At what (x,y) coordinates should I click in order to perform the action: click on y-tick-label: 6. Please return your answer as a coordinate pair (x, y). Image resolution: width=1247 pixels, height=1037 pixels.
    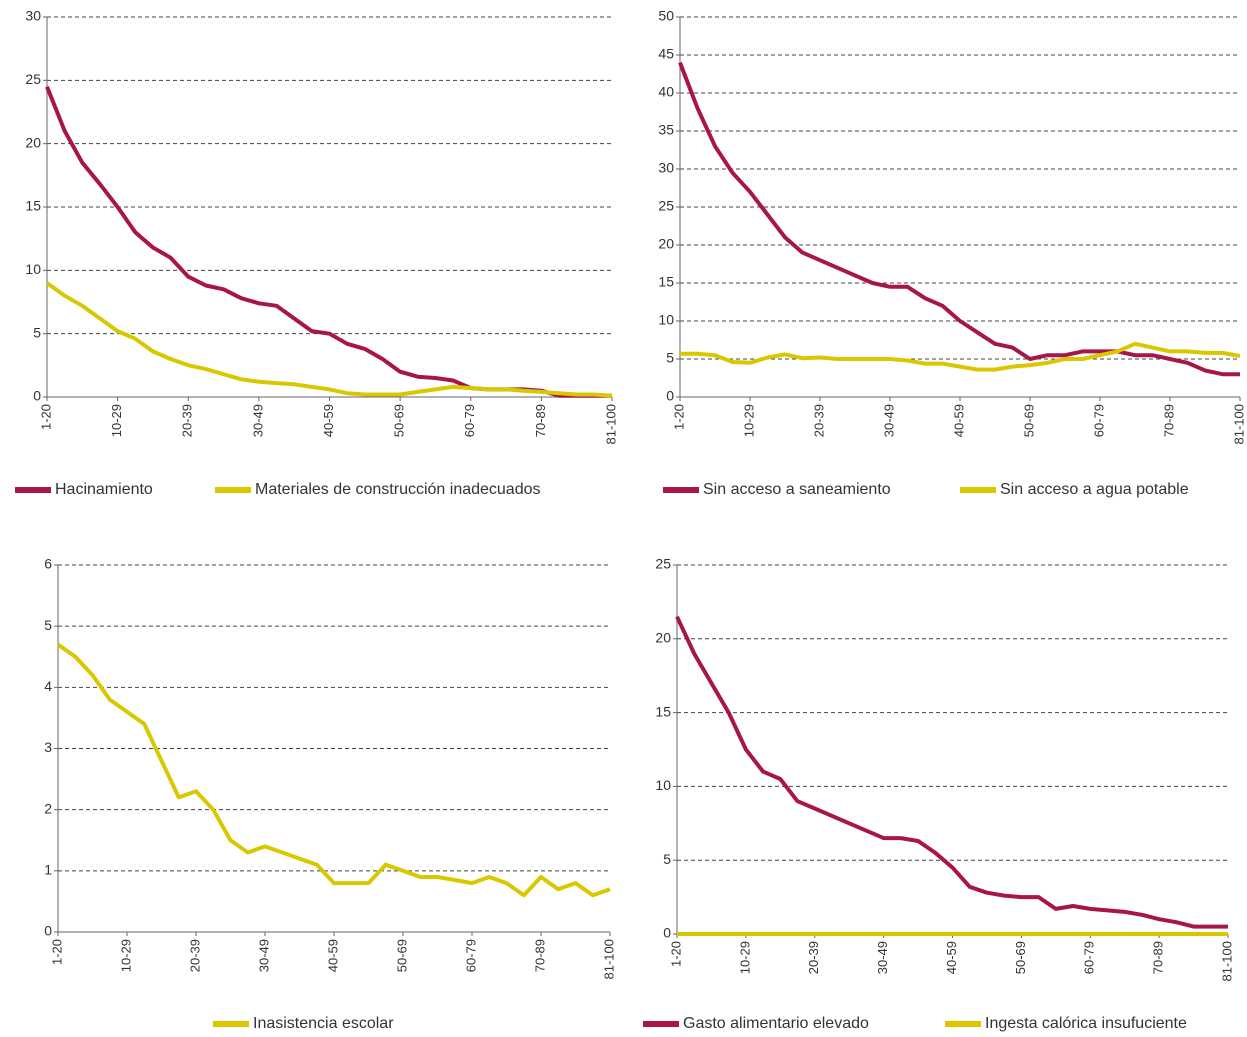
    Looking at the image, I should click on (48, 564).